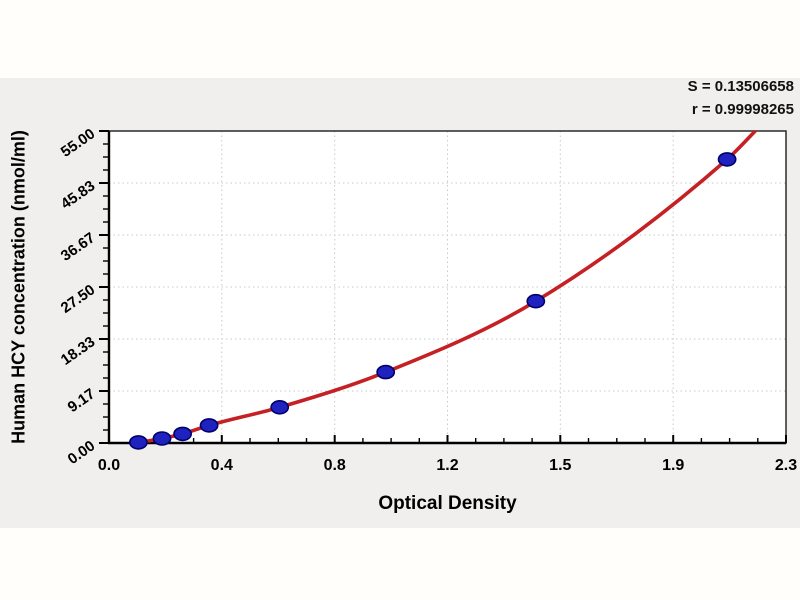 This screenshot has height=600, width=800. Describe the element at coordinates (78, 142) in the screenshot. I see `y-tick-label: 55.00` at that location.